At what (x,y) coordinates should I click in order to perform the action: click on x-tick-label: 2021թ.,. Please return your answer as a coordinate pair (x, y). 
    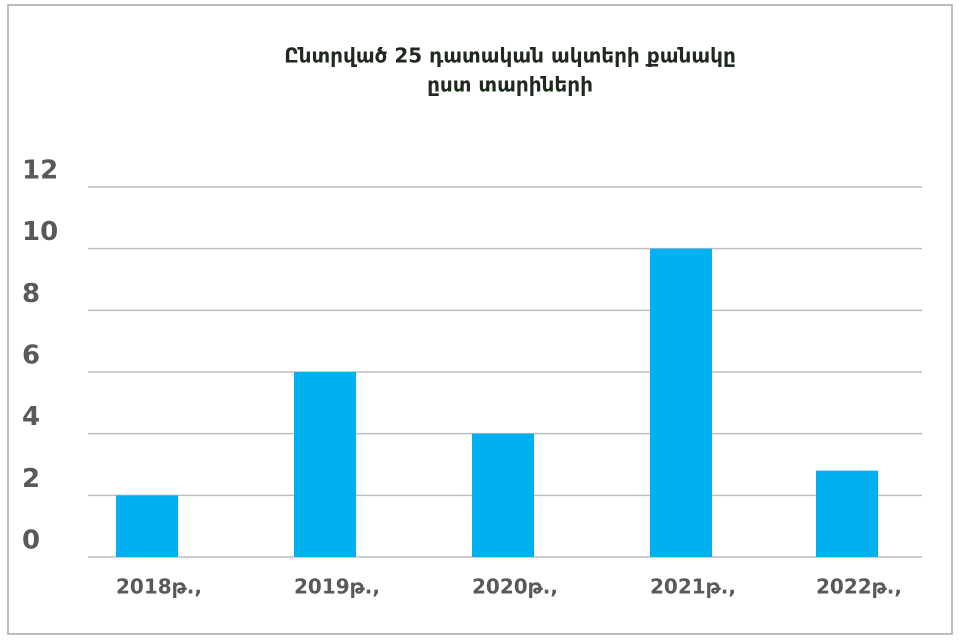
    Looking at the image, I should click on (693, 587).